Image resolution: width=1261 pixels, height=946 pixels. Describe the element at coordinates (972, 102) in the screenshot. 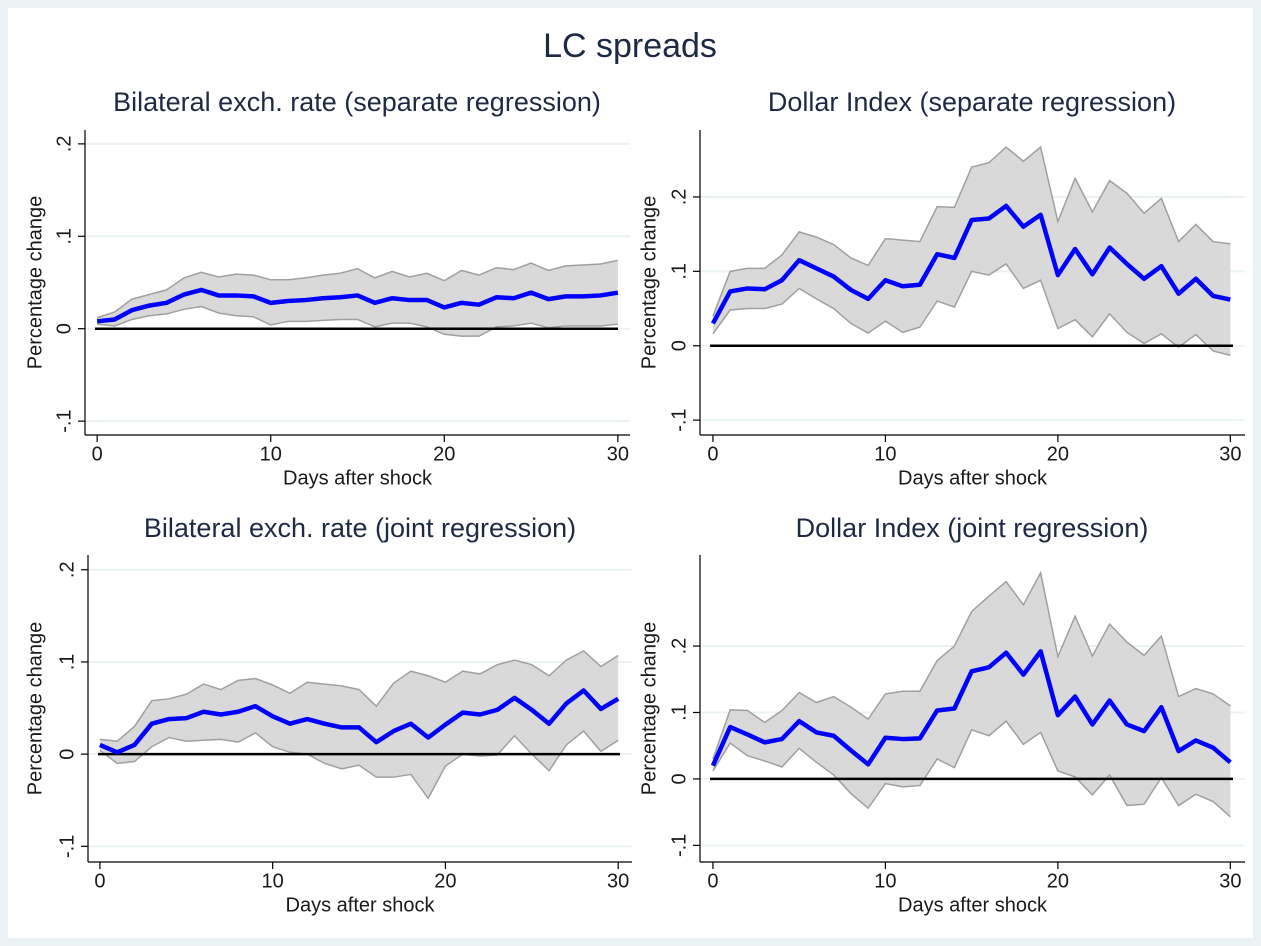

I see `subplot-title: Dollar Index (separate regression)` at that location.